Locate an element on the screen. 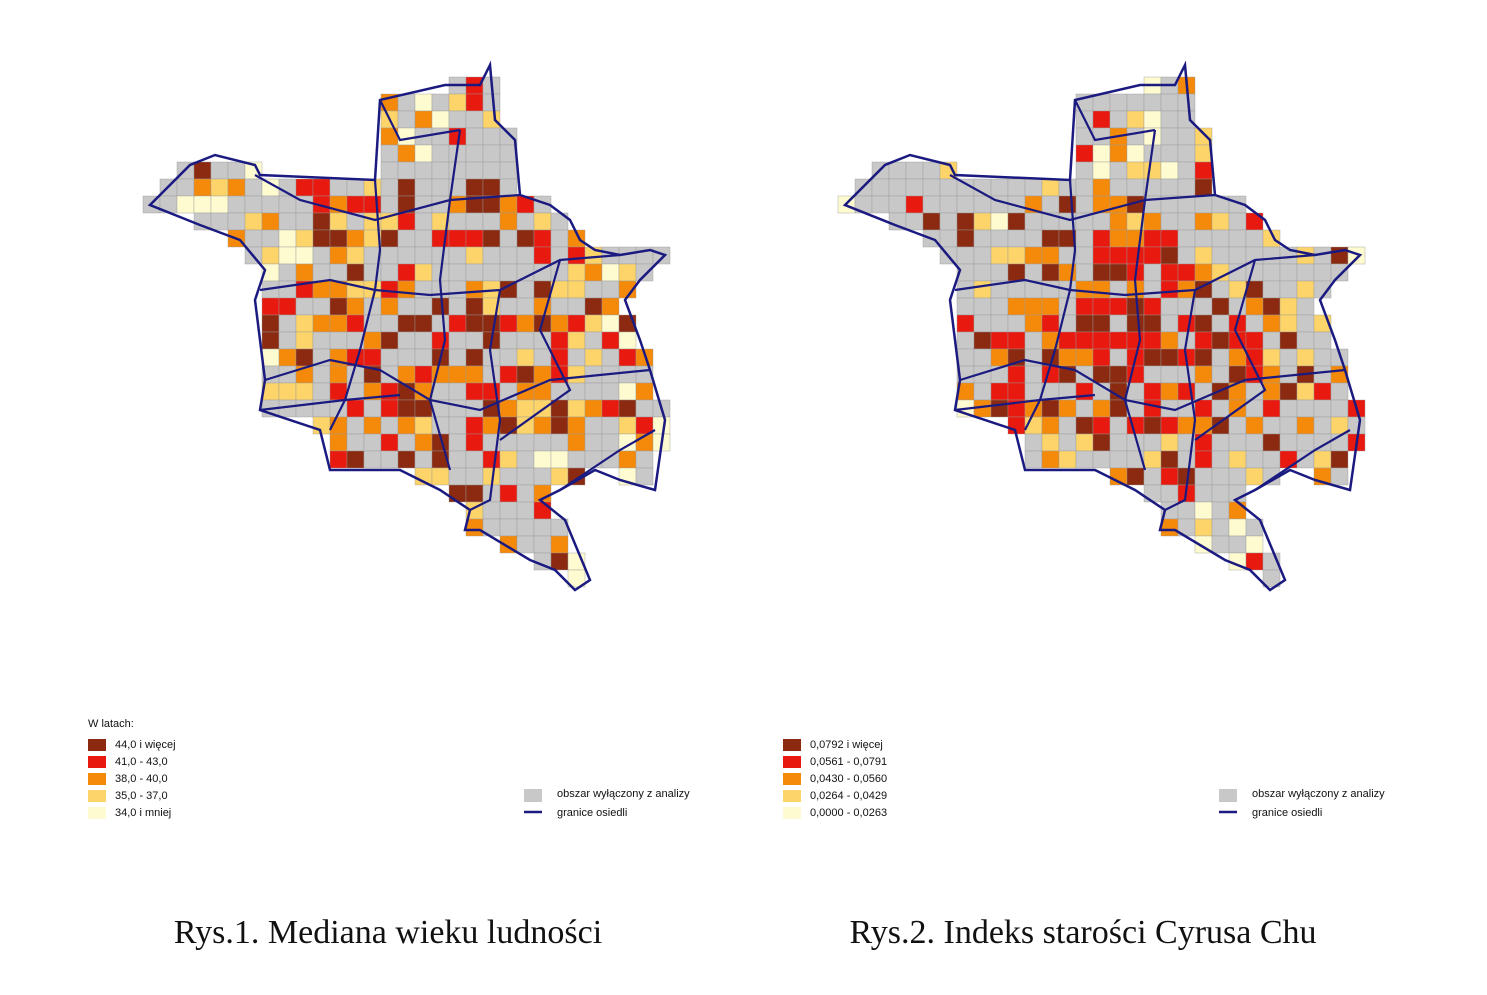 The width and height of the screenshot is (1487, 995). legend-label: 0,0000 - 0,0263 is located at coordinates (848, 813).